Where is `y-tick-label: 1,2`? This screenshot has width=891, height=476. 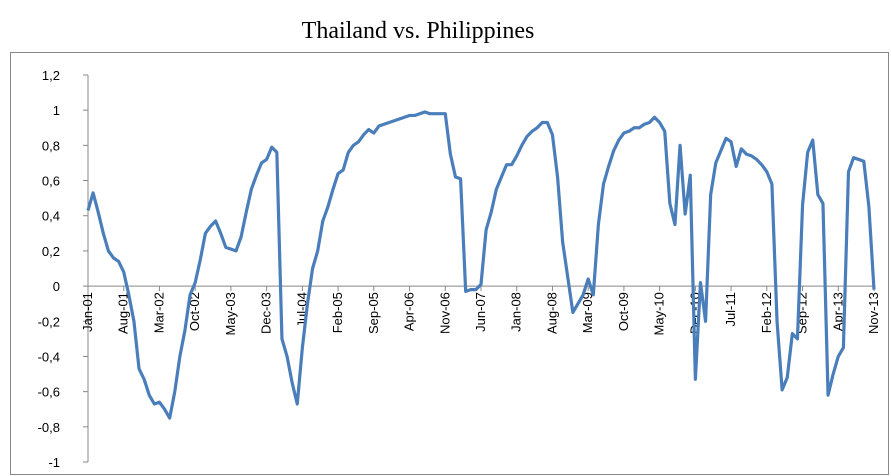
y-tick-label: 1,2 is located at coordinates (51, 75).